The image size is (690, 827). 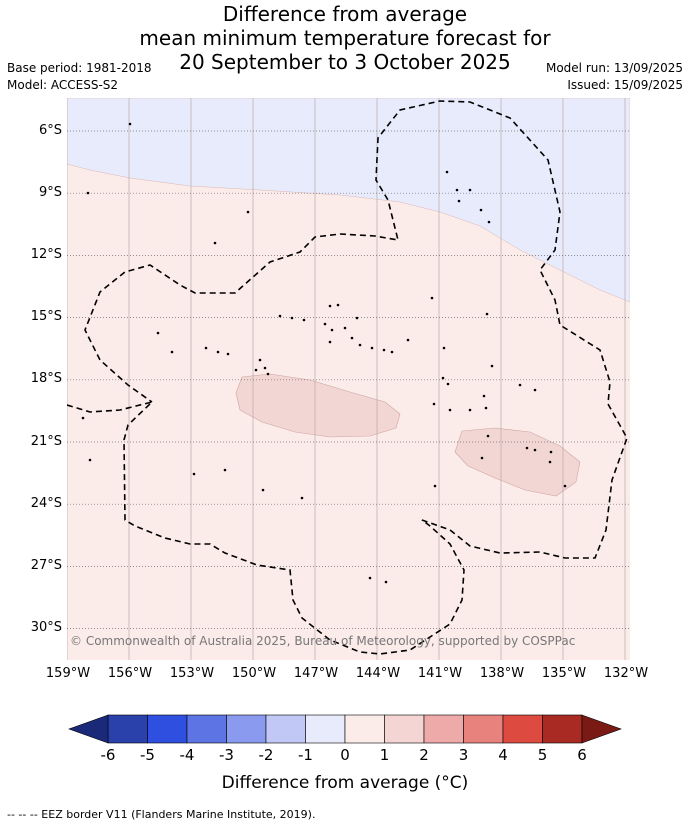 What do you see at coordinates (46, 316) in the screenshot?
I see `lat-label-15s: 15°S` at bounding box center [46, 316].